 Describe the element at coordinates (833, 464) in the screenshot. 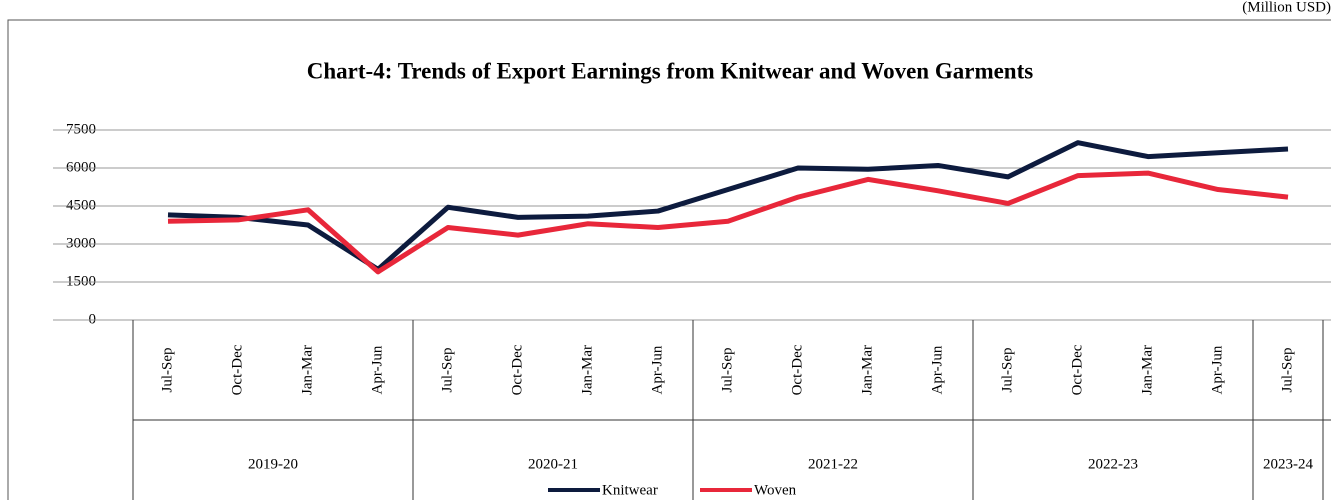

I see `group-label: 2021-22` at that location.